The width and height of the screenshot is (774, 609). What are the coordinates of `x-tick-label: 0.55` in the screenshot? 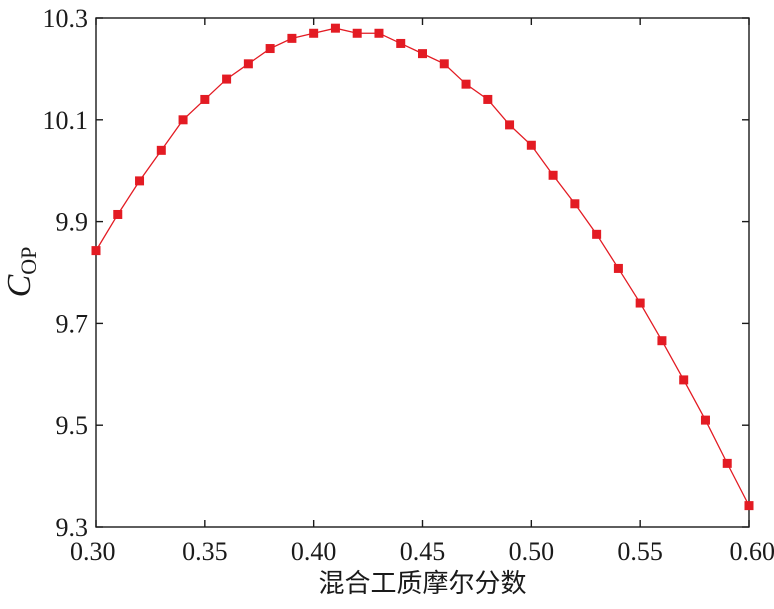 It's located at (640, 551).